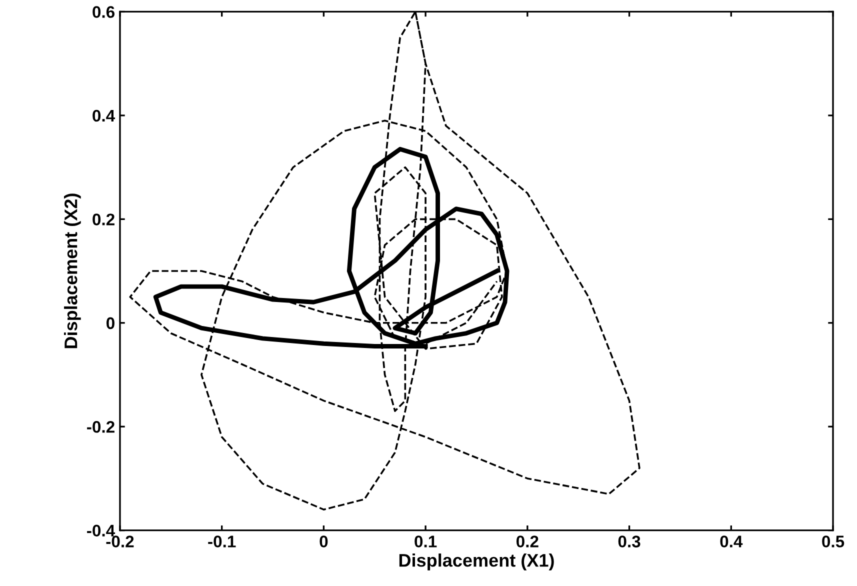  I want to click on x-tick-label: -0.1, so click(222, 542).